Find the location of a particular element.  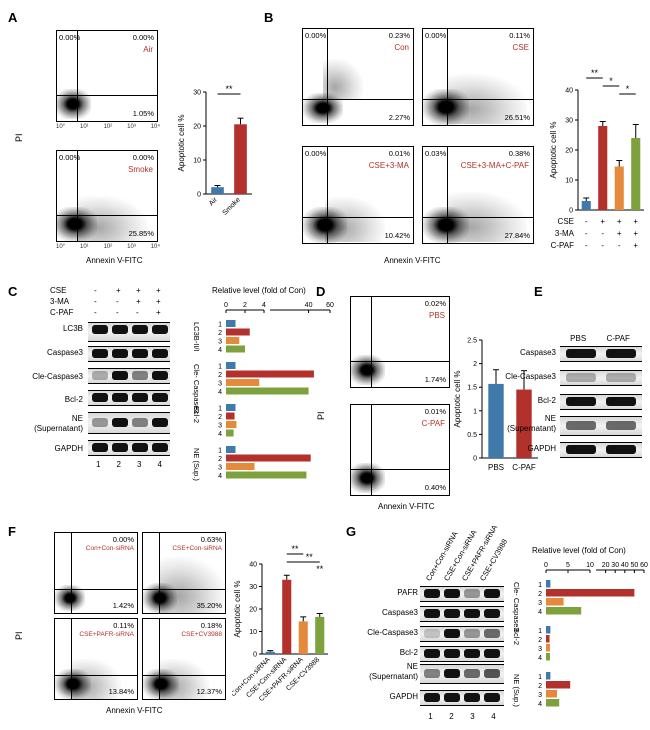

y-tick-label: 30 is located at coordinates (197, 93).